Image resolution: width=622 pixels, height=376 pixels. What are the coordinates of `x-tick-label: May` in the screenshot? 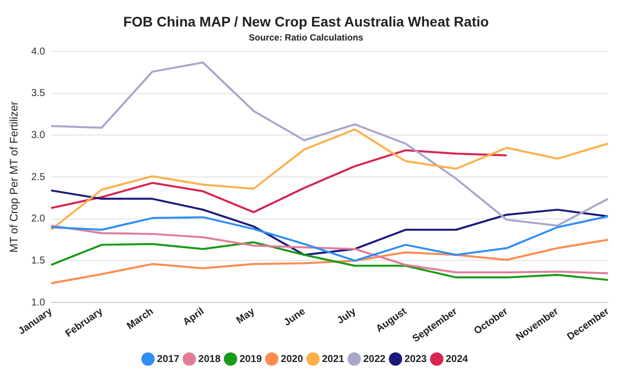 It's located at (246, 316).